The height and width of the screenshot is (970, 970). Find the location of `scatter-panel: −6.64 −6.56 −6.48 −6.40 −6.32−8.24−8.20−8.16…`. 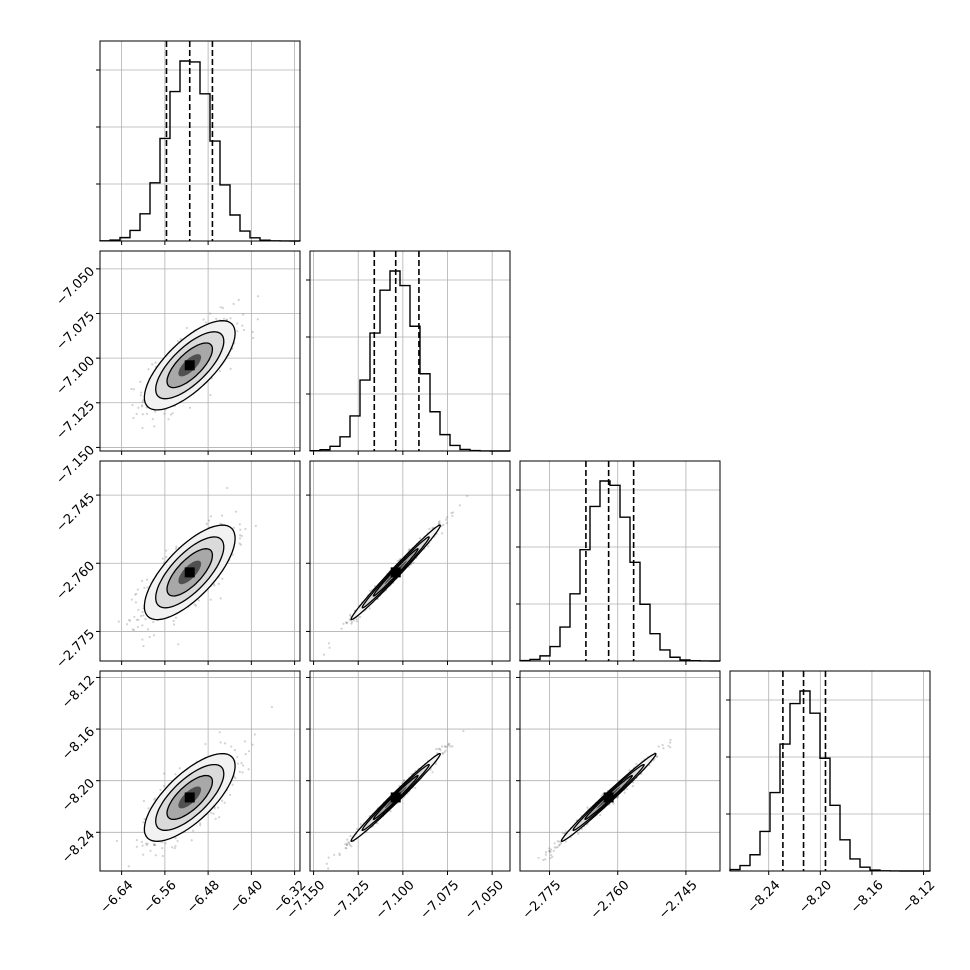

scatter-panel: −6.64 −6.56 −6.48 −6.40 −6.32−8.24−8.20−8.16… is located at coordinates (184, 793).